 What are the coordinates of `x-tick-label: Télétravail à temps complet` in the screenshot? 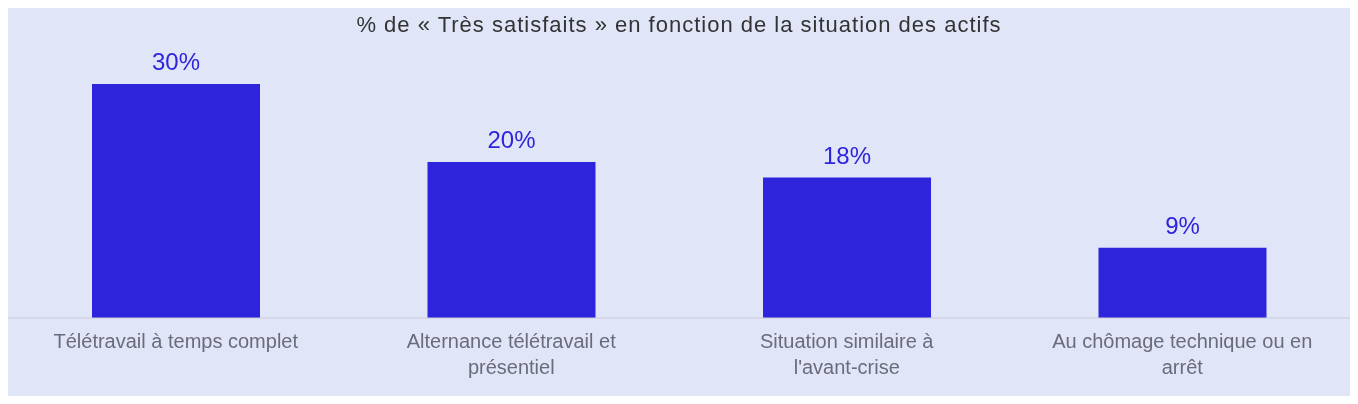 It's located at (176, 341).